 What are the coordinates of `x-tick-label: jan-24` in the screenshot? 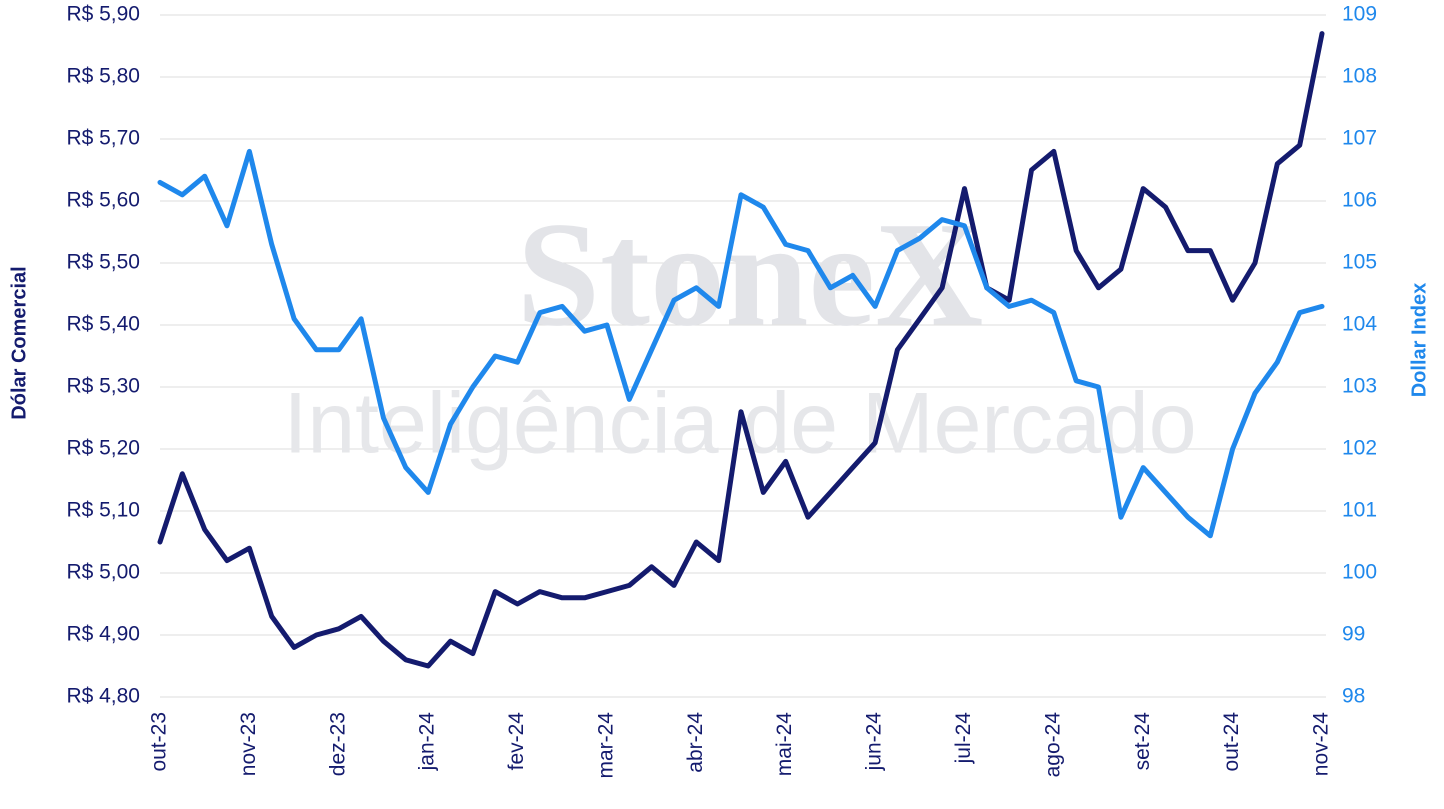 It's located at (427, 742).